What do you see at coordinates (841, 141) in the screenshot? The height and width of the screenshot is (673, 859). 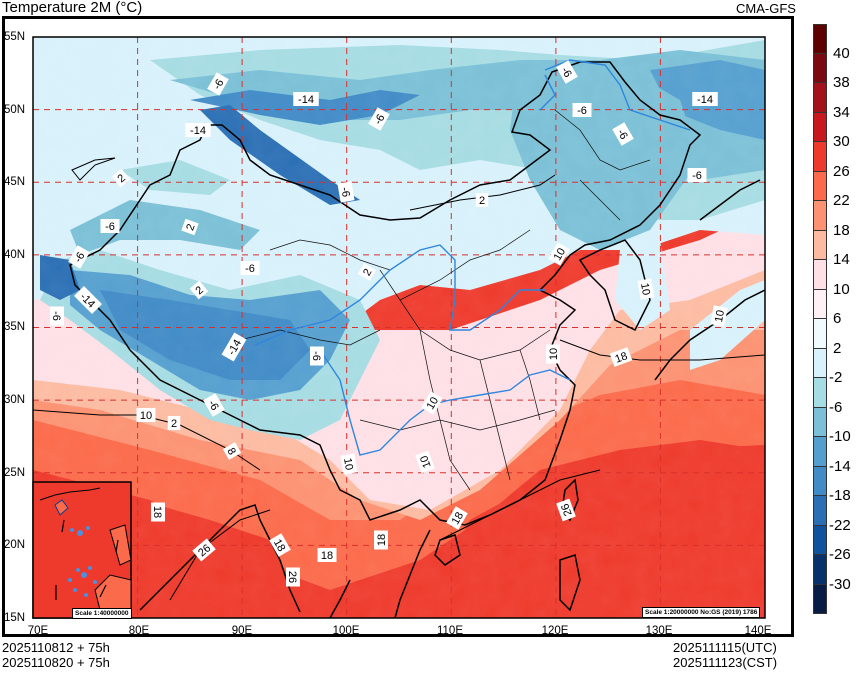 I see `colorbar-tick-label: 30` at bounding box center [841, 141].